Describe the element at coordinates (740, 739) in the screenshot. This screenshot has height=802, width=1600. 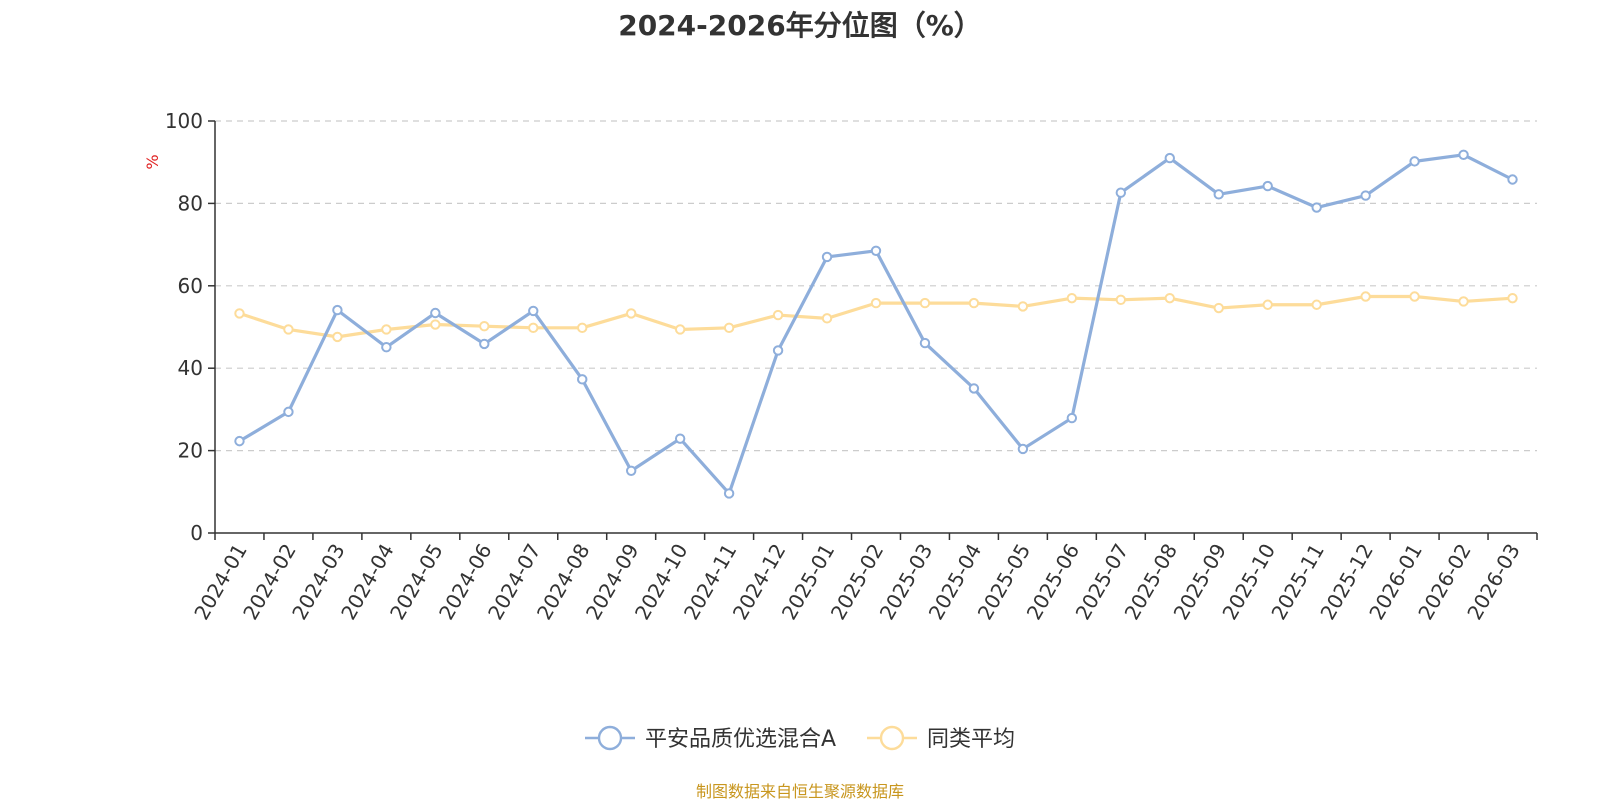
I see `legend-label: 平安品质优选混合A` at that location.